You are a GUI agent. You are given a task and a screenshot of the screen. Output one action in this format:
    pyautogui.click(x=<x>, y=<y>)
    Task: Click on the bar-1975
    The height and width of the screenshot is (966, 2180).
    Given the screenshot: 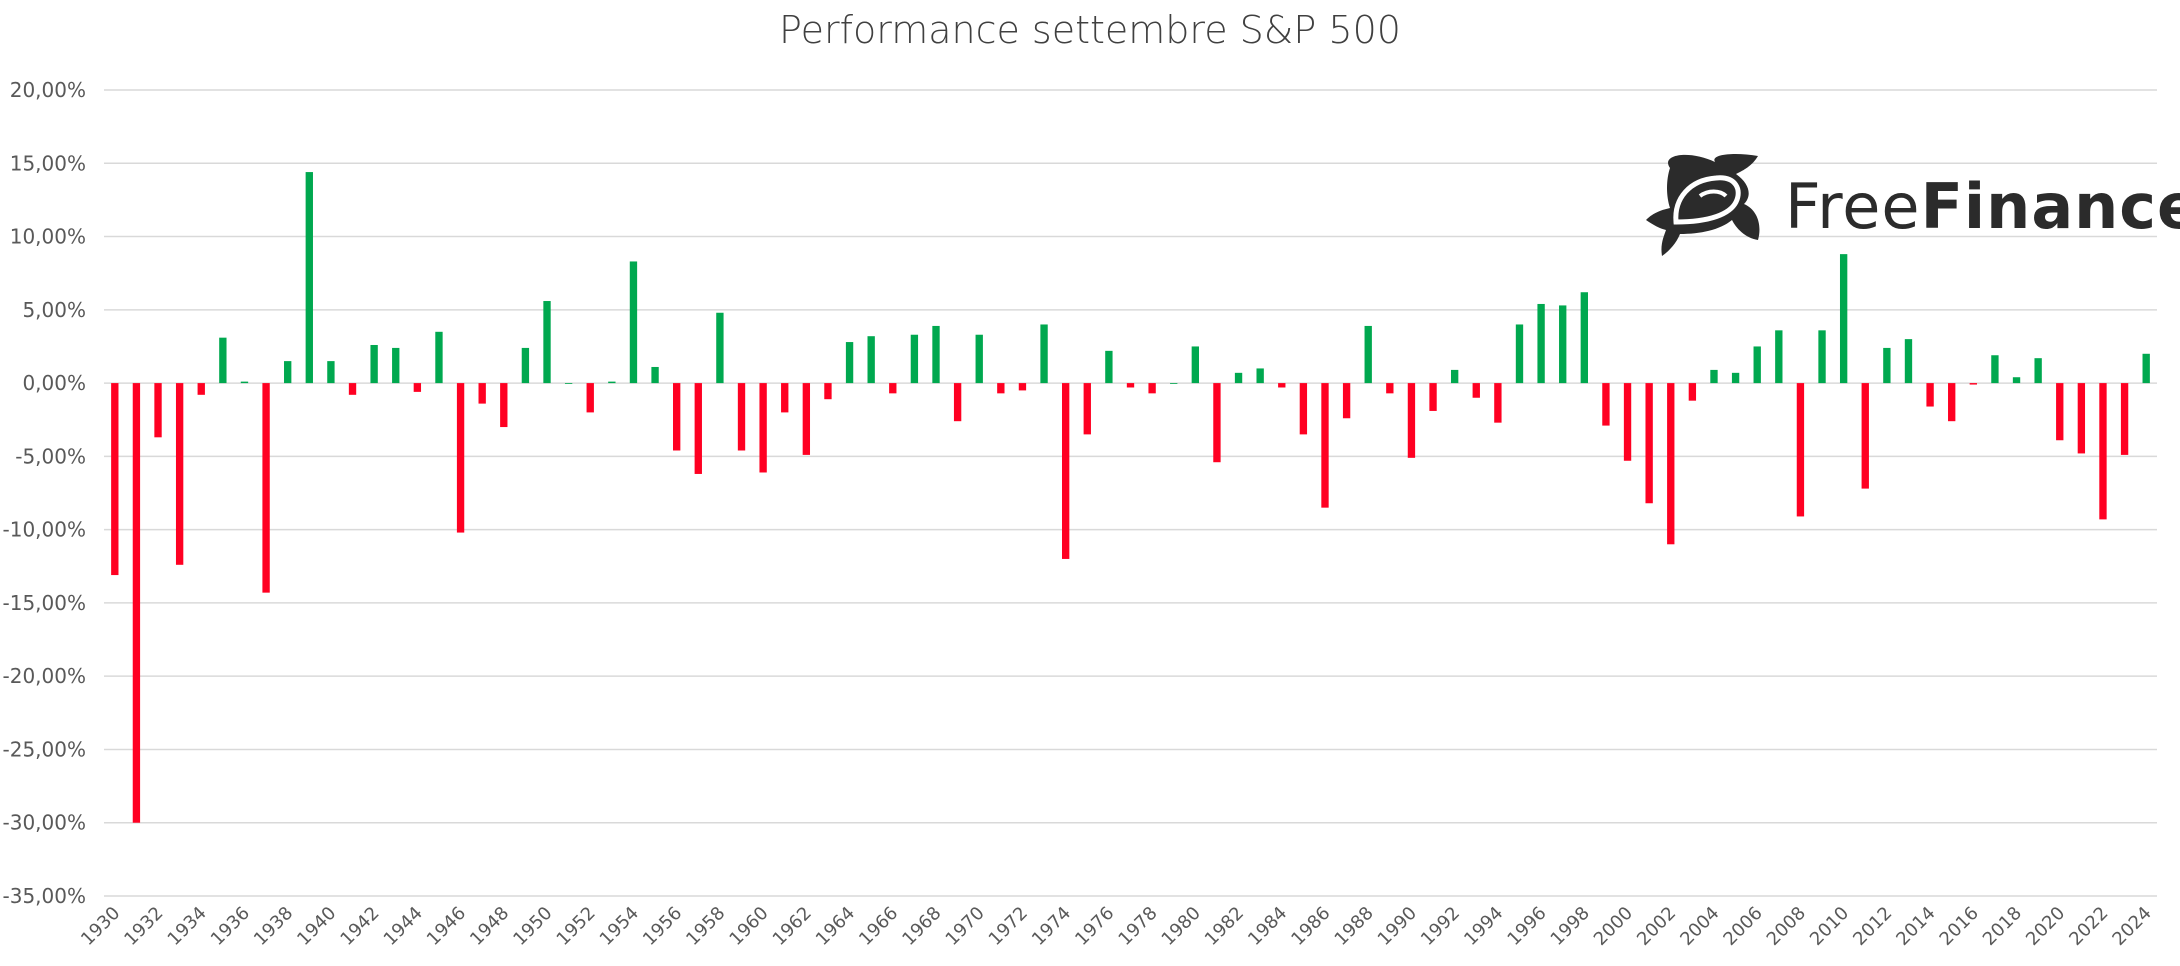 What is the action you would take?
    pyautogui.click(x=1087, y=409)
    